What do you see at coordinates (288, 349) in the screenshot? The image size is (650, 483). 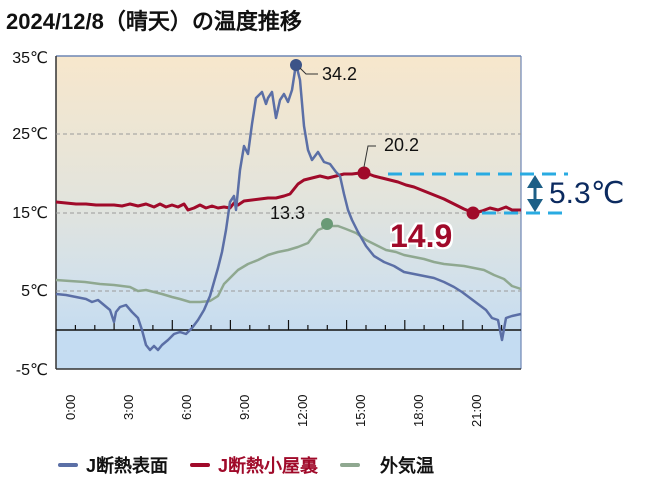 I see `below-zero-band` at bounding box center [288, 349].